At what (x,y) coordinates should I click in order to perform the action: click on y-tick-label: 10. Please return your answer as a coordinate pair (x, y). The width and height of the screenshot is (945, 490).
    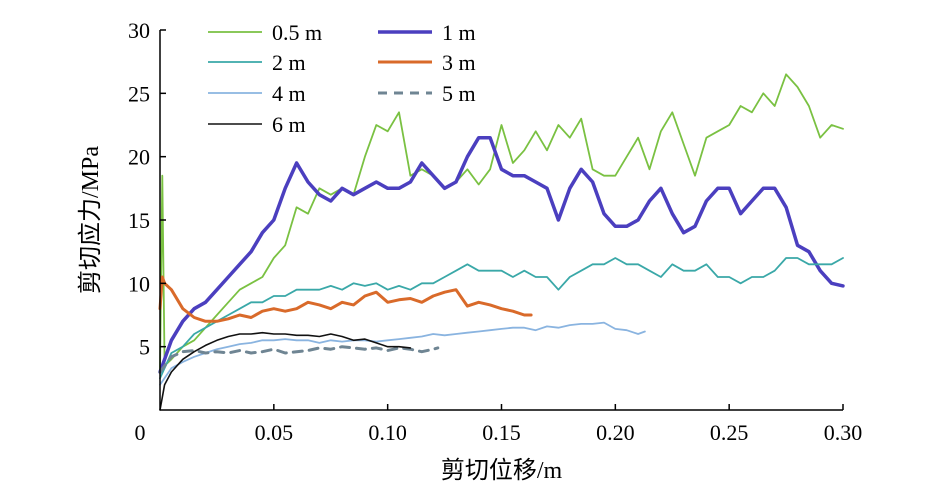
    Looking at the image, I should click on (139, 283).